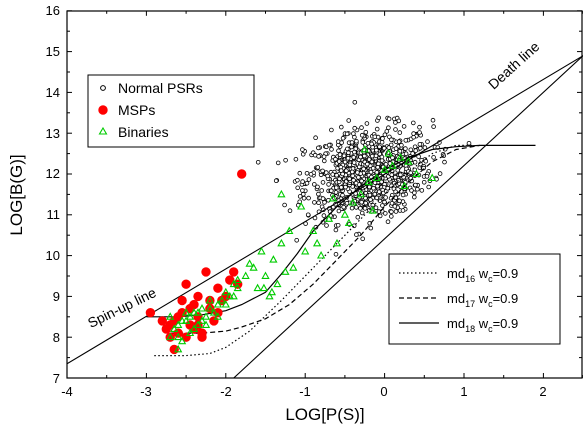 The width and height of the screenshot is (583, 426). I want to click on legend-msp-label: MSPs, so click(136, 110).